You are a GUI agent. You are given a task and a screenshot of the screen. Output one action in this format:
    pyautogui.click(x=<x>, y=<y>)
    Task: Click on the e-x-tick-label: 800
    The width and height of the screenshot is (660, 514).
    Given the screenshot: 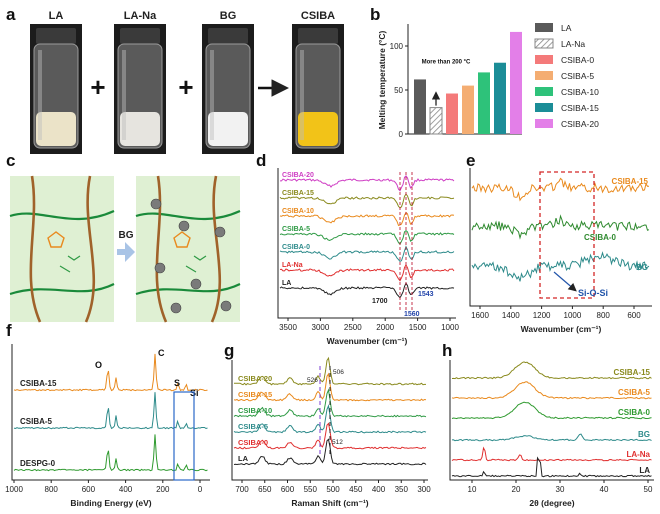 What is the action you would take?
    pyautogui.click(x=604, y=315)
    